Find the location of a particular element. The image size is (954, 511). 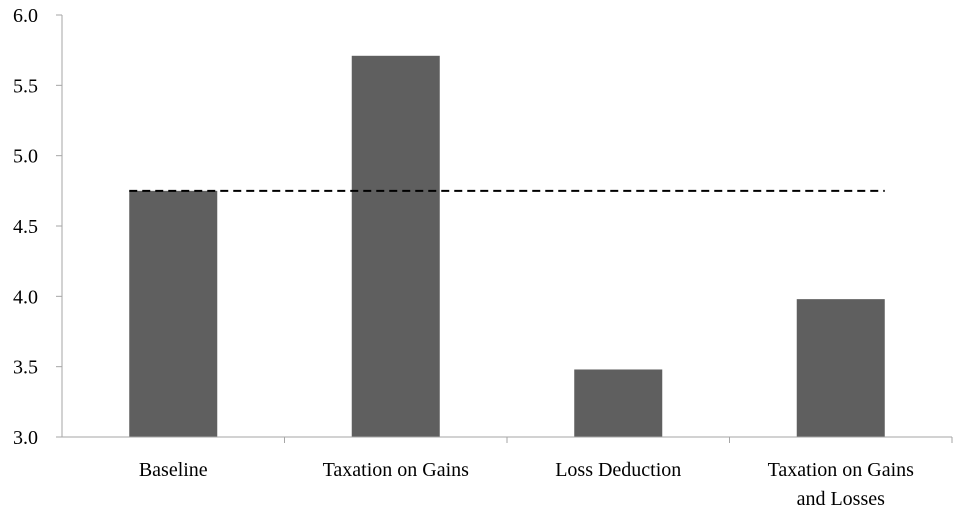

y-tick-label: 3.0 is located at coordinates (25, 438).